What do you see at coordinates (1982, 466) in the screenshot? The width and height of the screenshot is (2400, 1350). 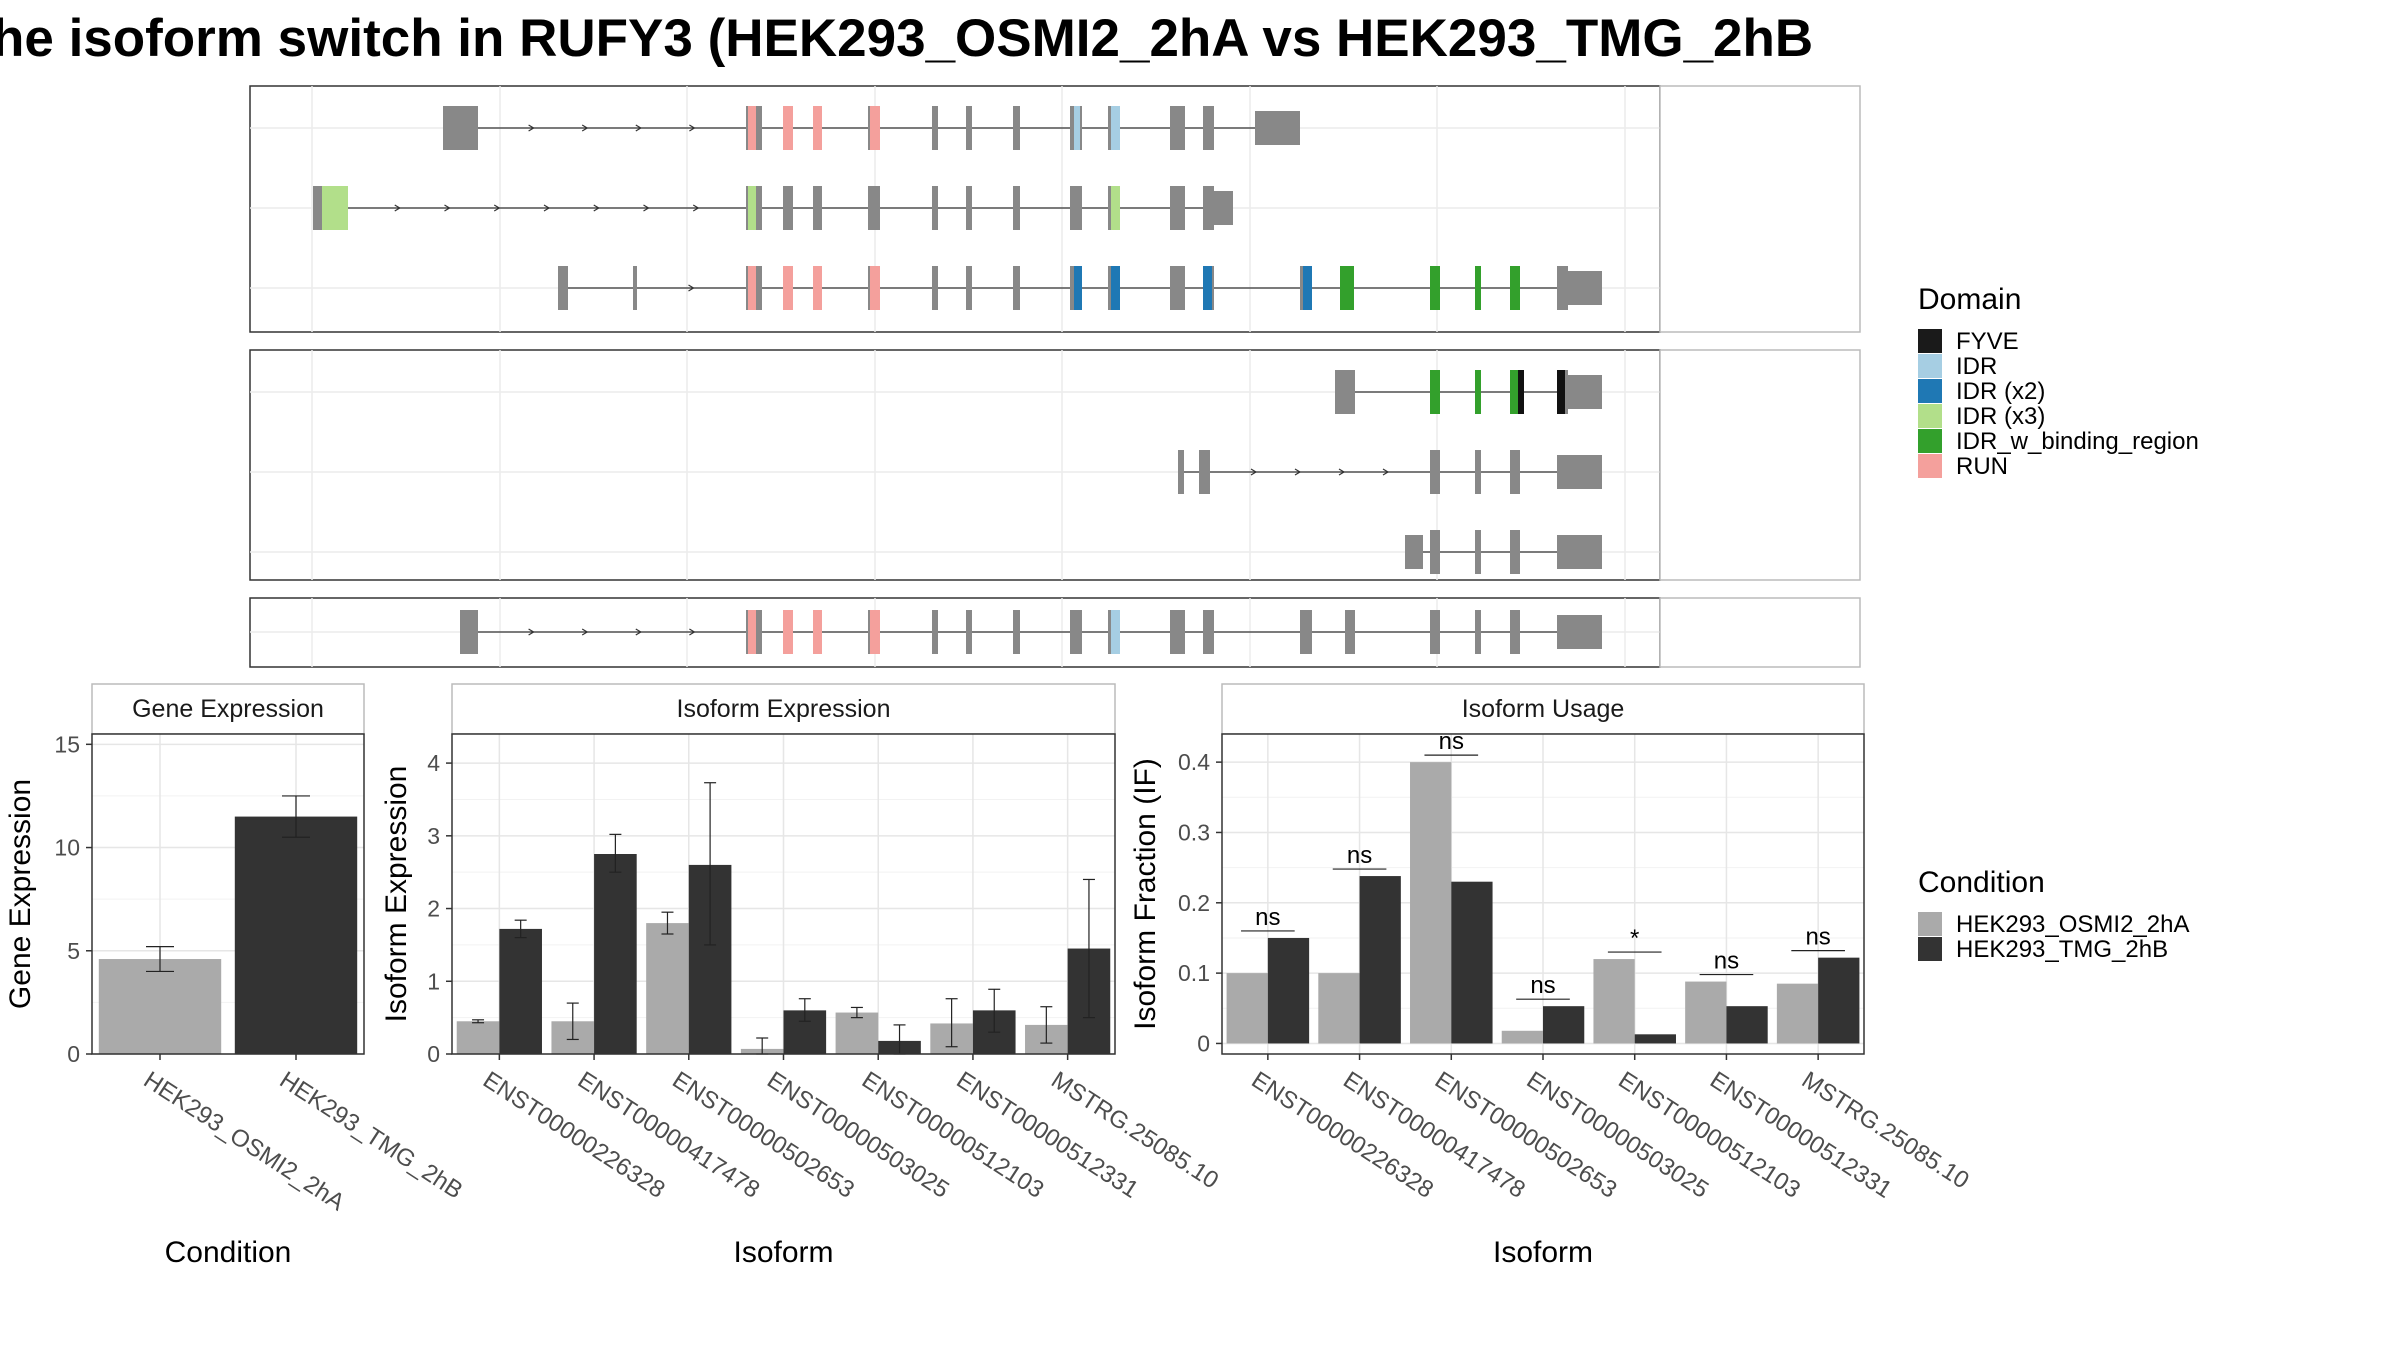 I see `legend-label: RUN` at bounding box center [1982, 466].